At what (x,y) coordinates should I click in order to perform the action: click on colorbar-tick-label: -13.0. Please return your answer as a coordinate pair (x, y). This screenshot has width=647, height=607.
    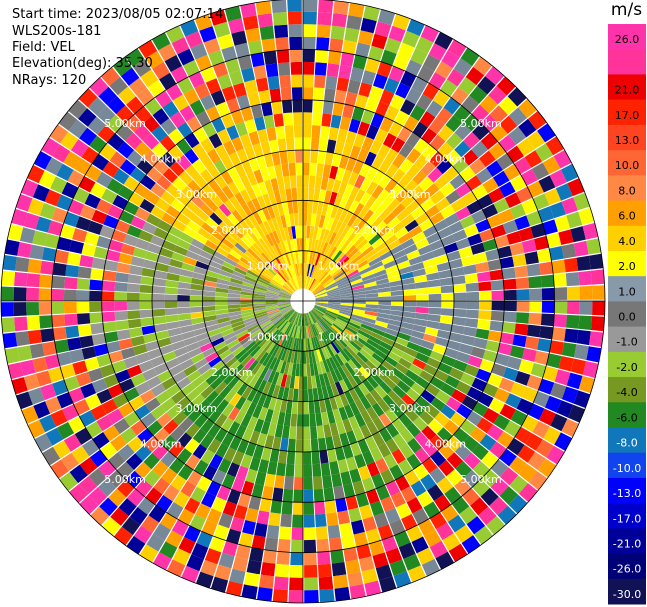
    Looking at the image, I should click on (627, 493).